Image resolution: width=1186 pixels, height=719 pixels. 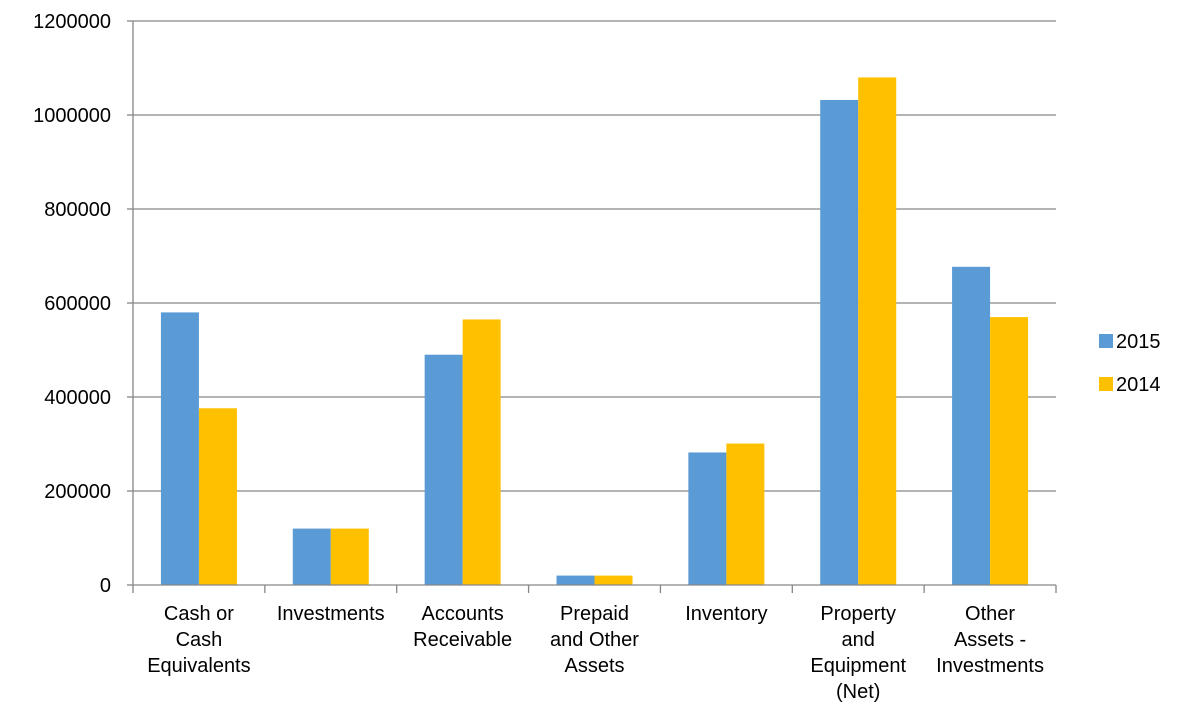 What do you see at coordinates (77, 210) in the screenshot?
I see `y-tick-label: 800000` at bounding box center [77, 210].